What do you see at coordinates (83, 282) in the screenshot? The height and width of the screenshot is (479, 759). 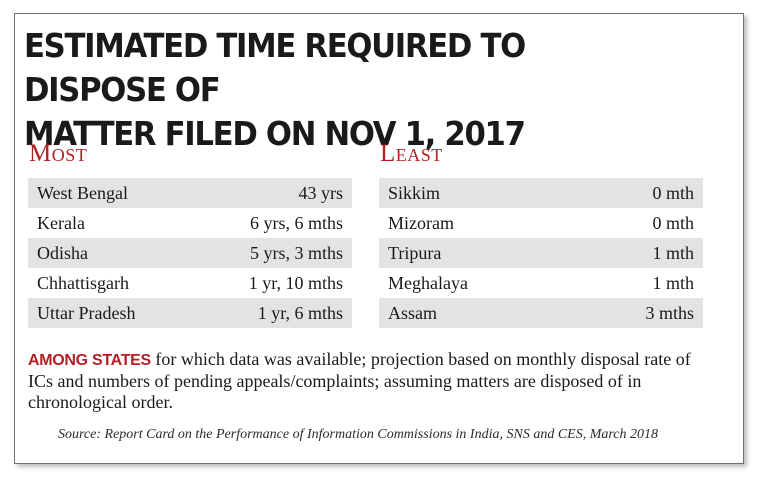 I see `state-name: Chhattisgarh` at bounding box center [83, 282].